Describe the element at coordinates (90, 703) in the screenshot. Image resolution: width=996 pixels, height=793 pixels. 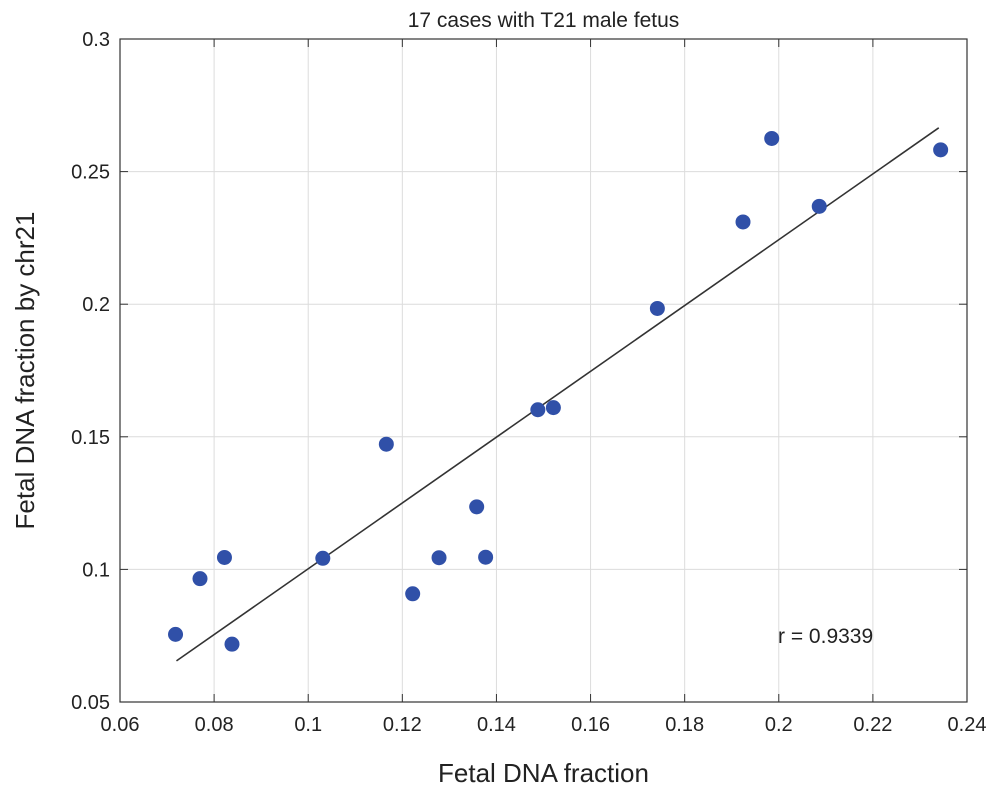
I see `y-tick-label: 0.05` at that location.